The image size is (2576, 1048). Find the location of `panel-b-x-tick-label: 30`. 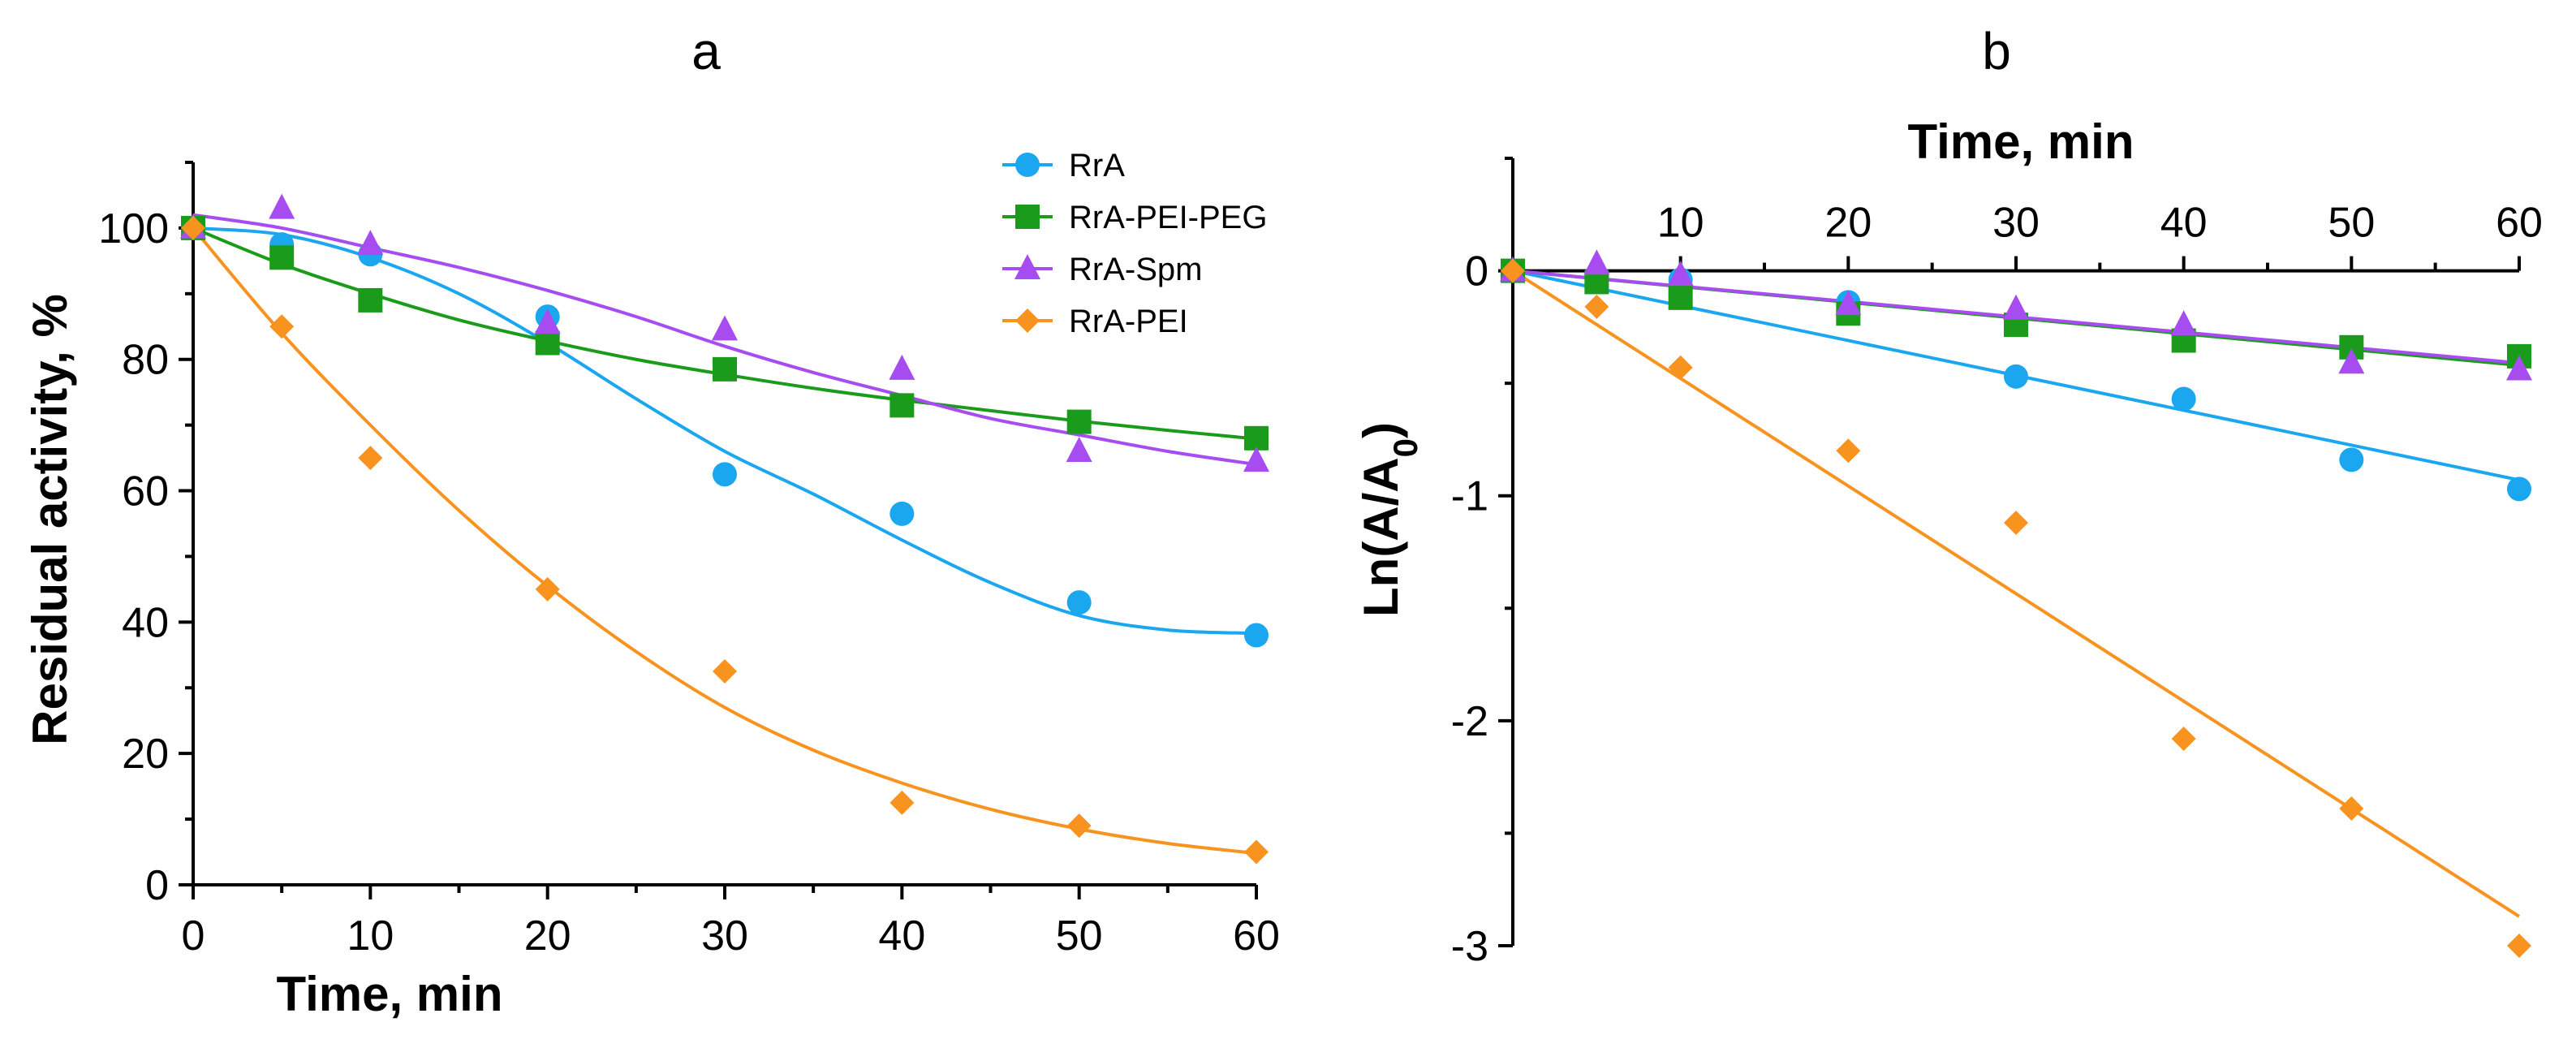

panel-b-x-tick-label: 30 is located at coordinates (2016, 223).